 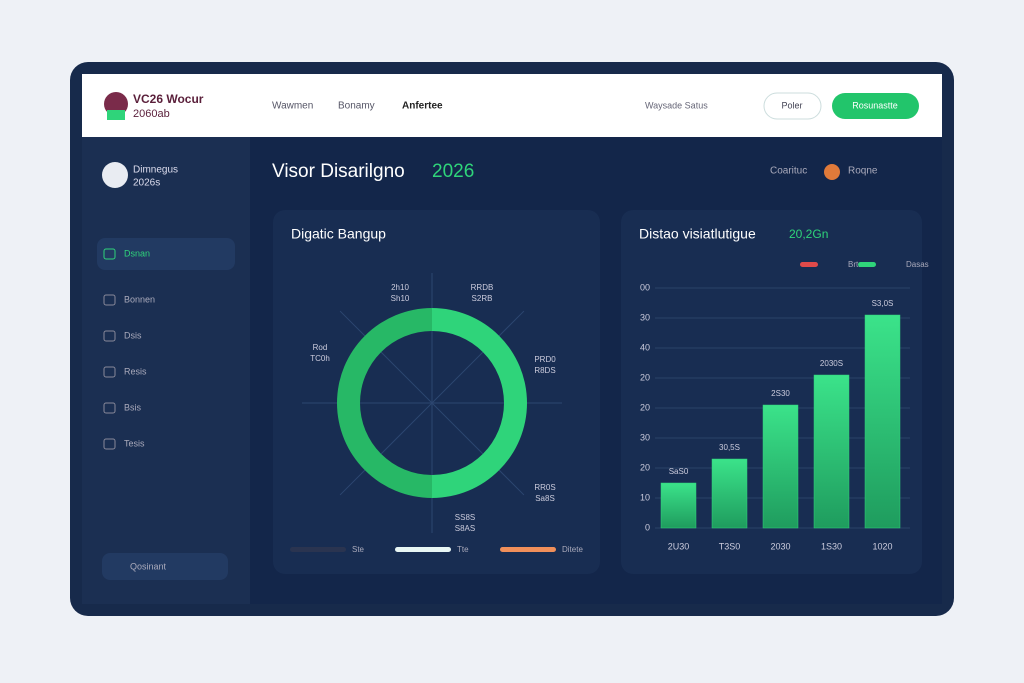 I want to click on nav-link: Wawmen, so click(x=292, y=106).